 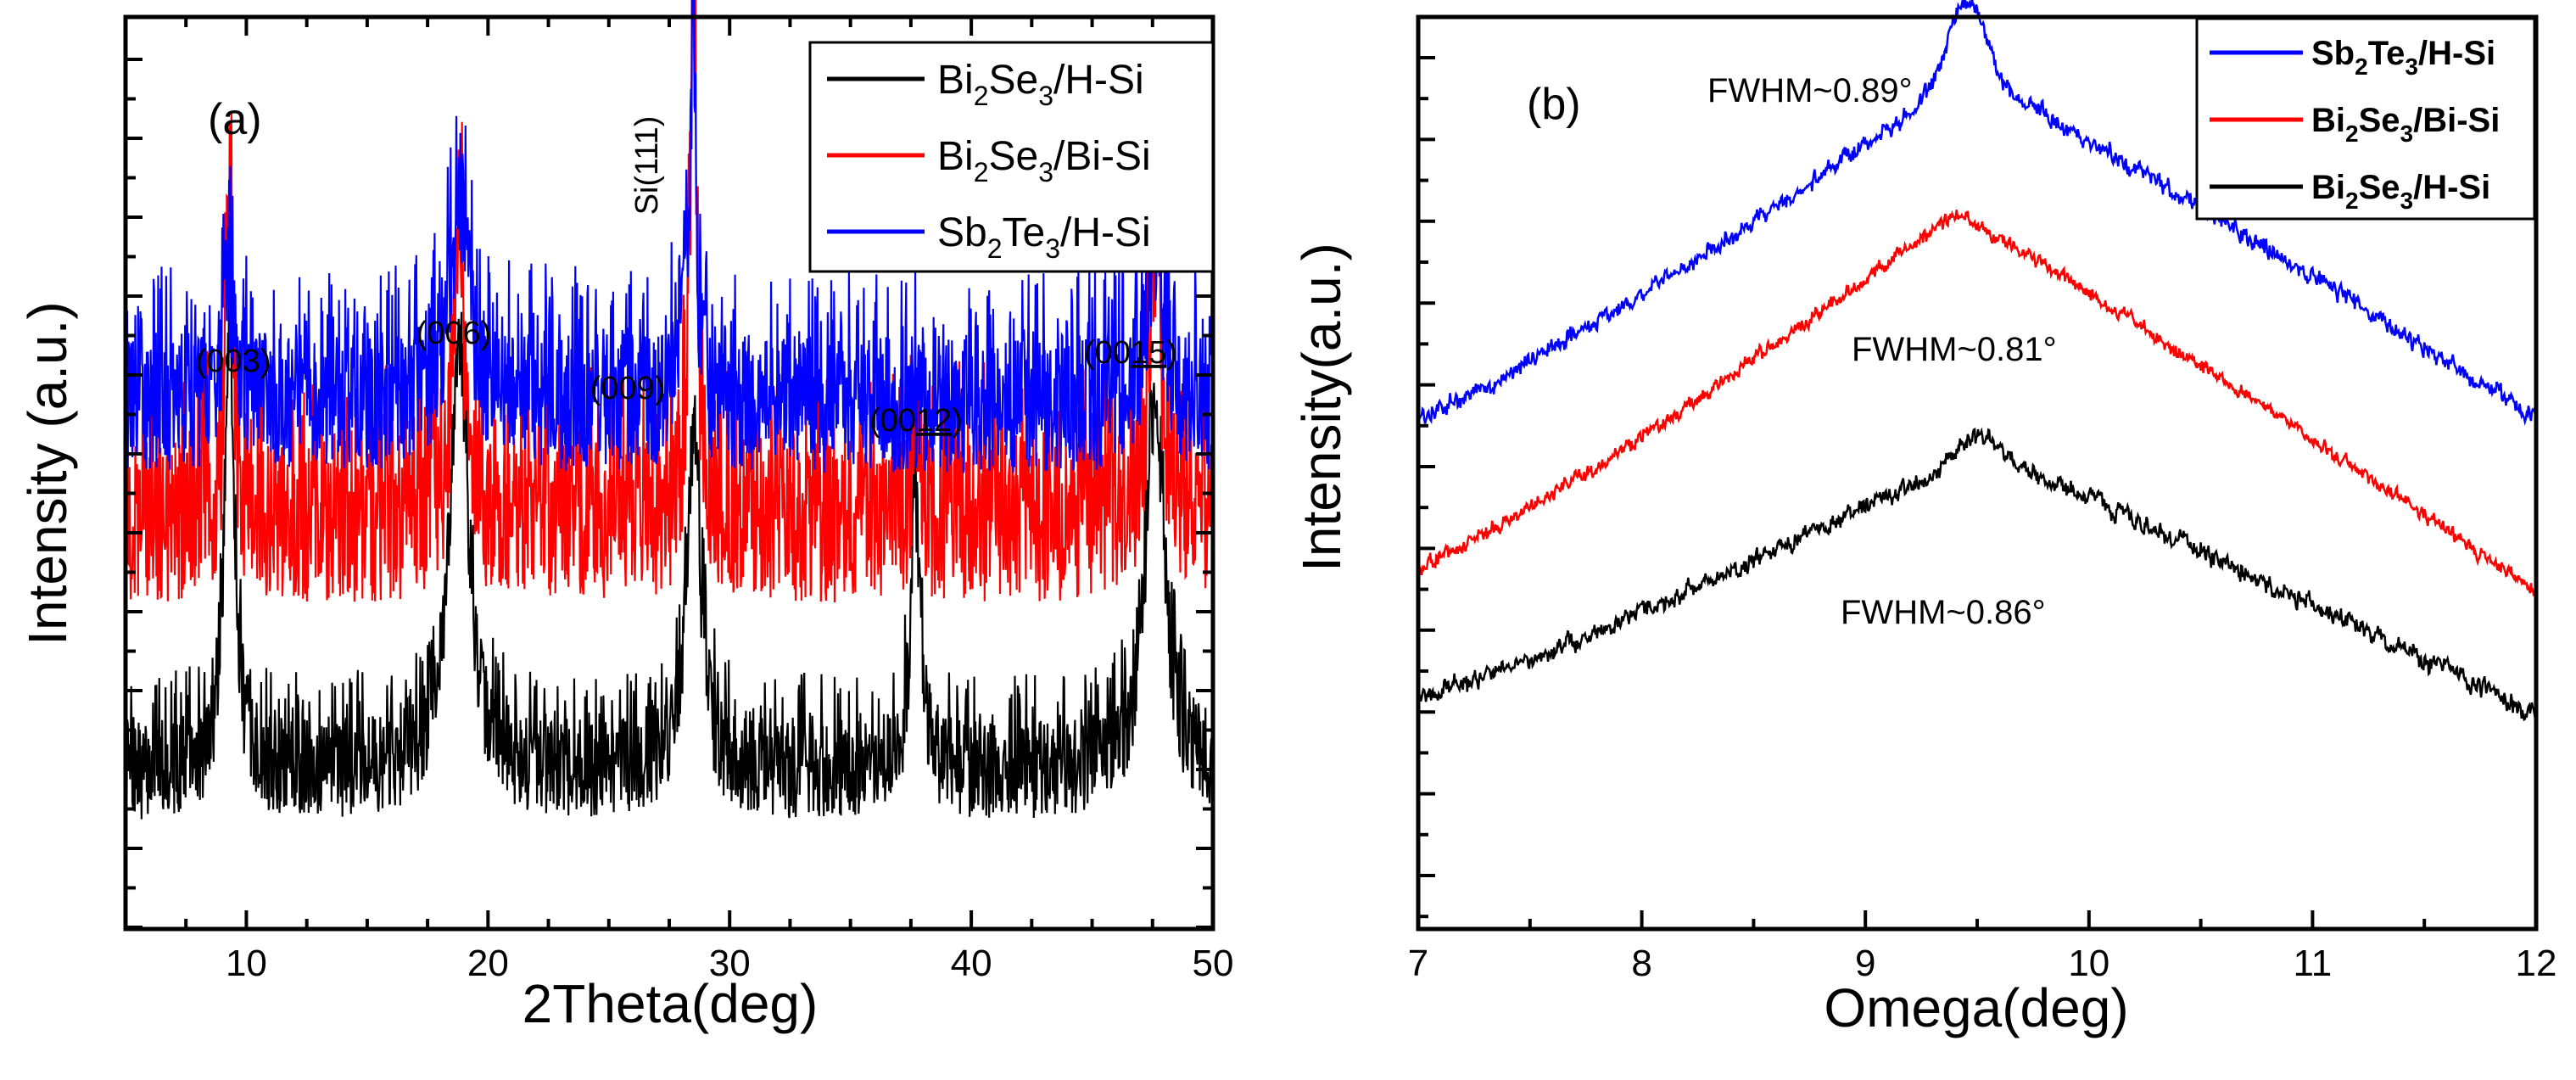 I want to click on panel-a-x-axis-title: 2Theta(deg), so click(x=670, y=1004).